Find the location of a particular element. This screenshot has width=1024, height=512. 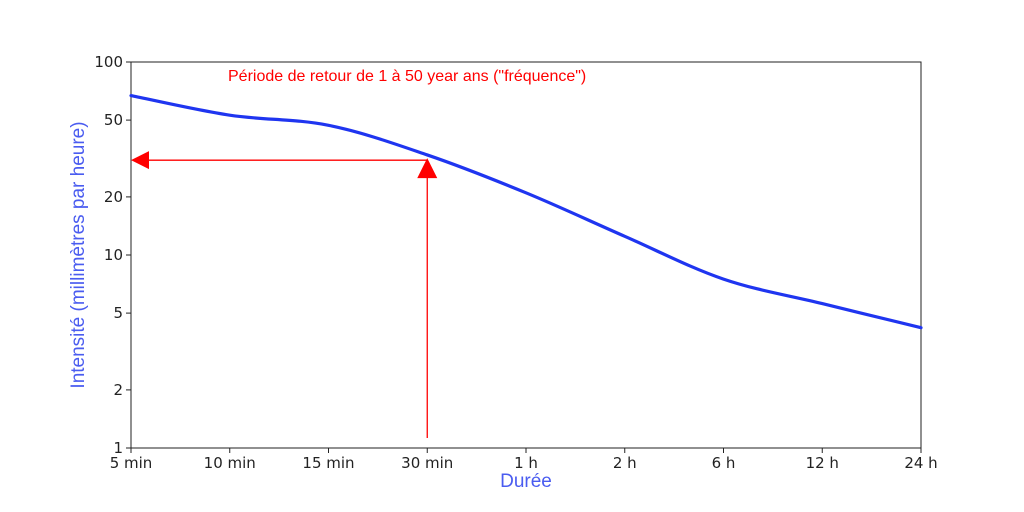

x-tick-label: 30 min is located at coordinates (427, 463).